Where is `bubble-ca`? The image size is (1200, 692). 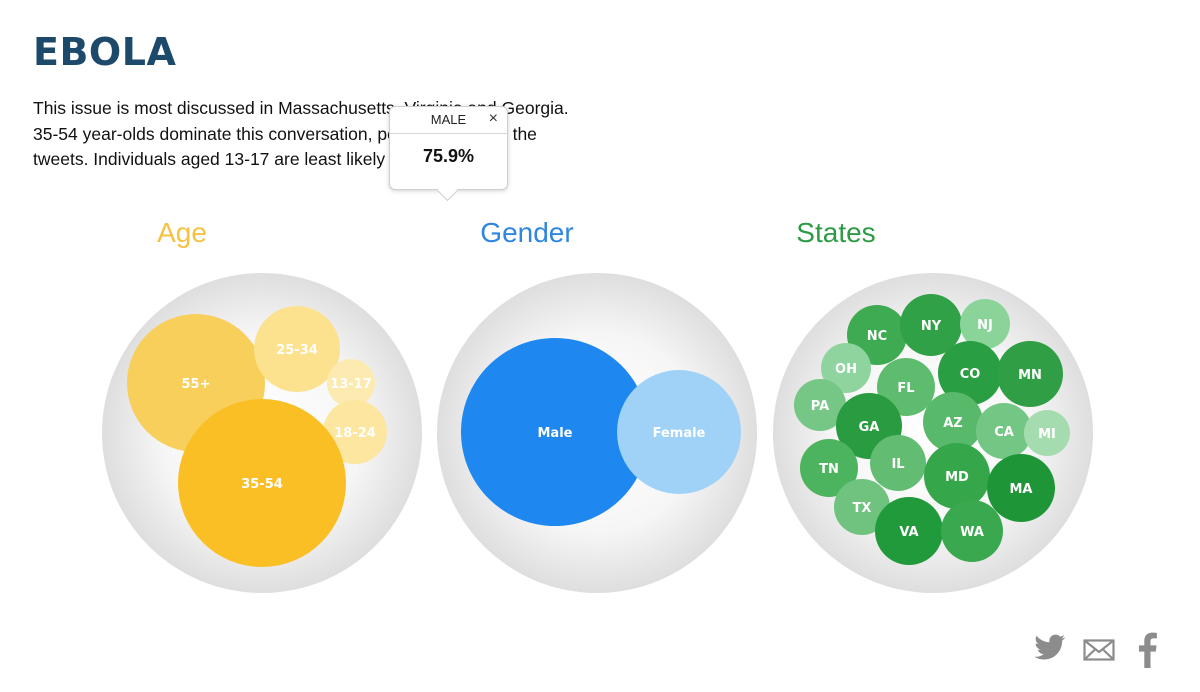 bubble-ca is located at coordinates (1004, 431).